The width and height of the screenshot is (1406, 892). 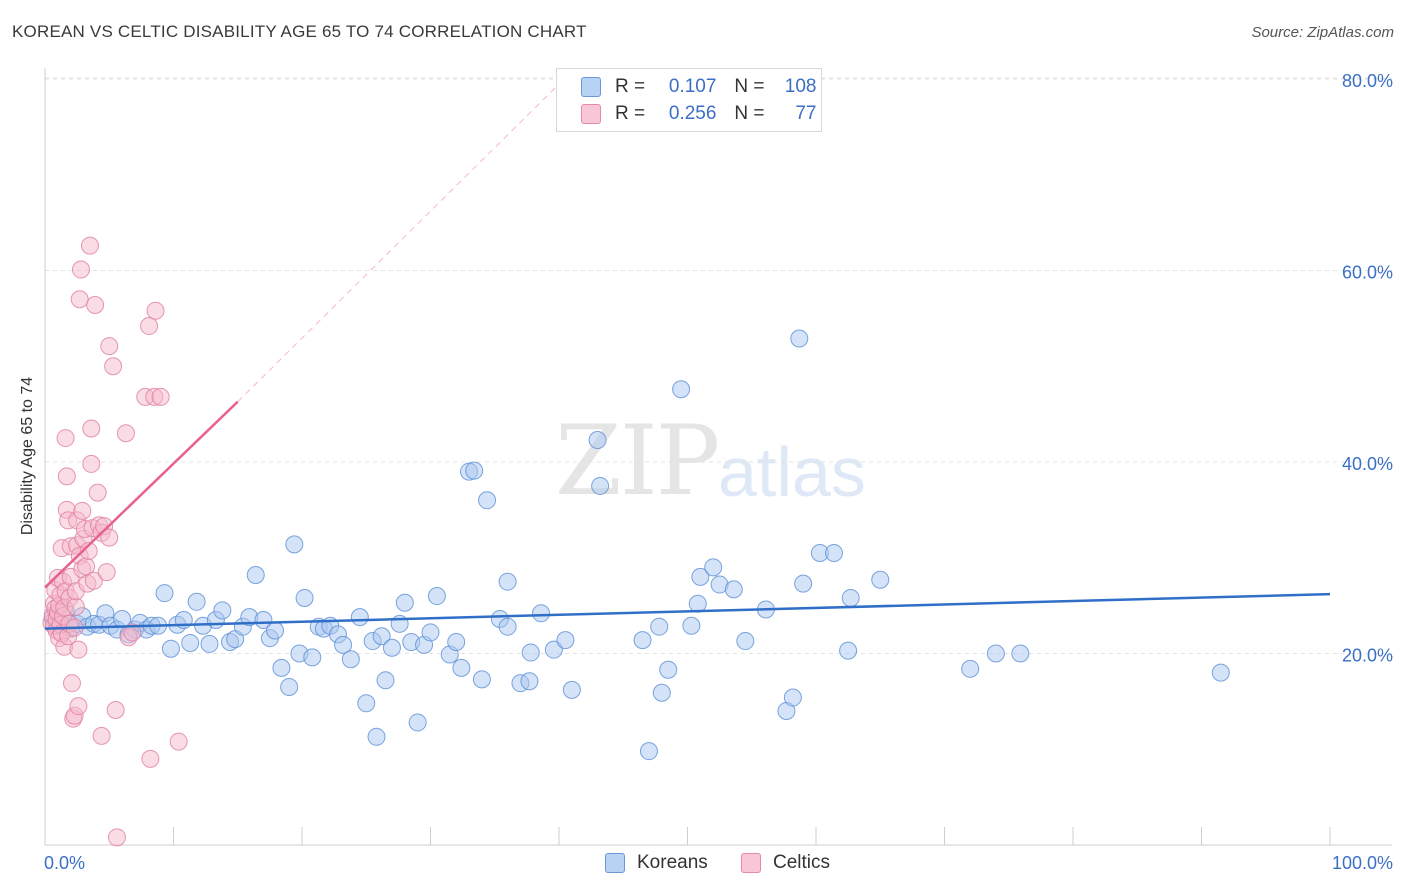 What do you see at coordinates (591, 114) in the screenshot?
I see `legend-swatch-celtics` at bounding box center [591, 114].